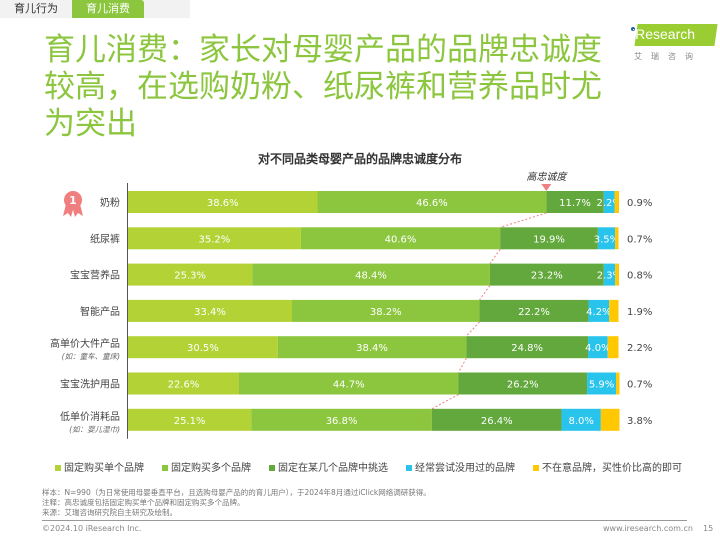  What do you see at coordinates (668, 56) in the screenshot?
I see `logo-cn: 艾瑞咨询` at bounding box center [668, 56].